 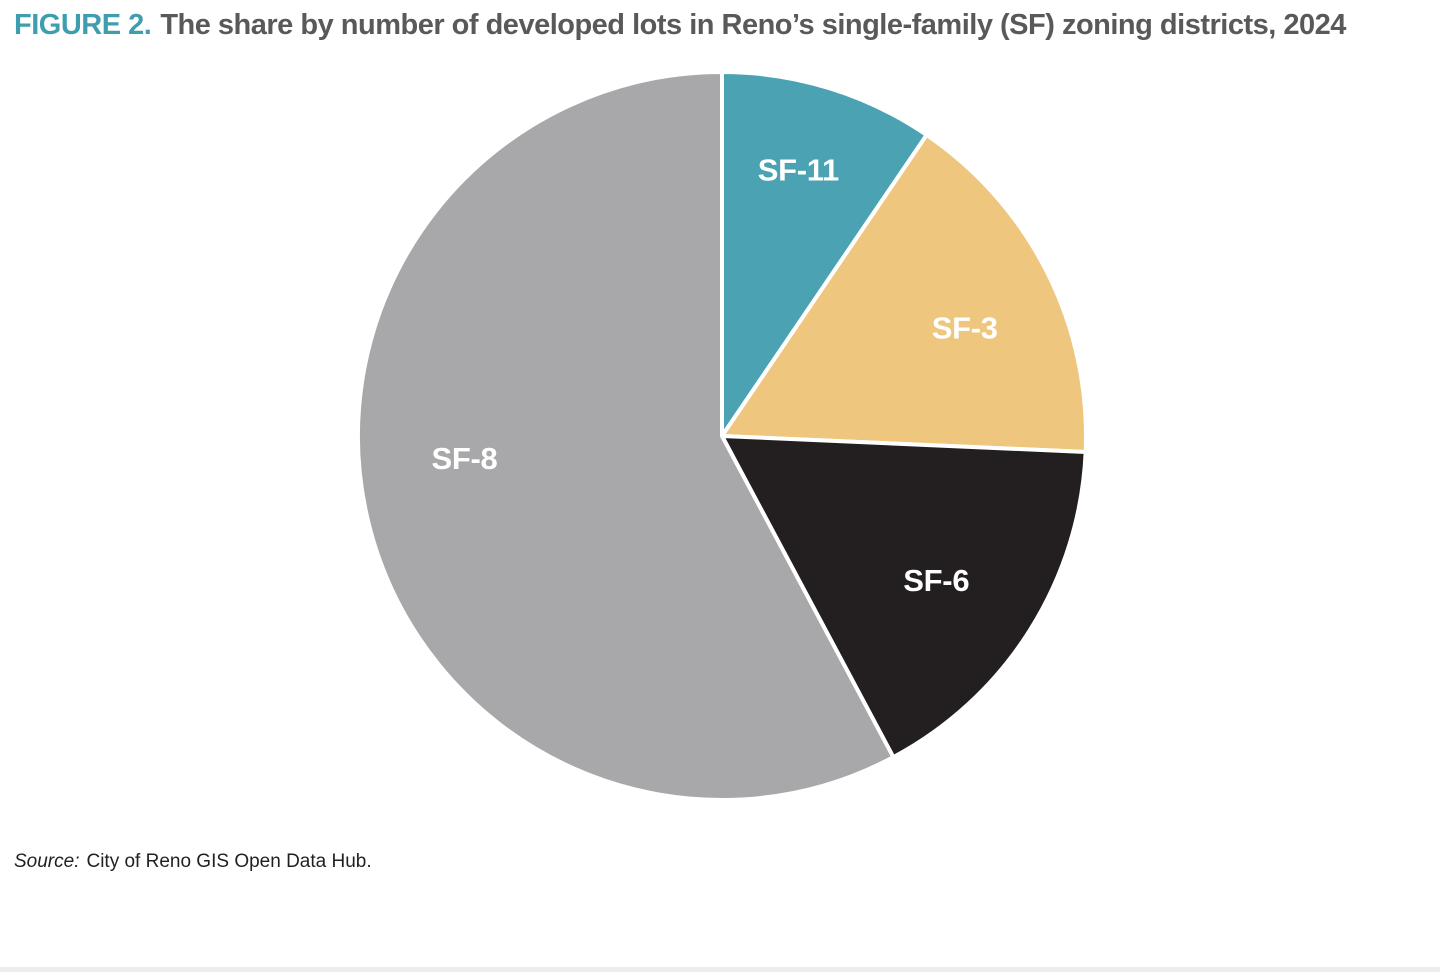 What do you see at coordinates (229, 861) in the screenshot?
I see `source-text: City of Reno GIS Open Data Hub.` at bounding box center [229, 861].